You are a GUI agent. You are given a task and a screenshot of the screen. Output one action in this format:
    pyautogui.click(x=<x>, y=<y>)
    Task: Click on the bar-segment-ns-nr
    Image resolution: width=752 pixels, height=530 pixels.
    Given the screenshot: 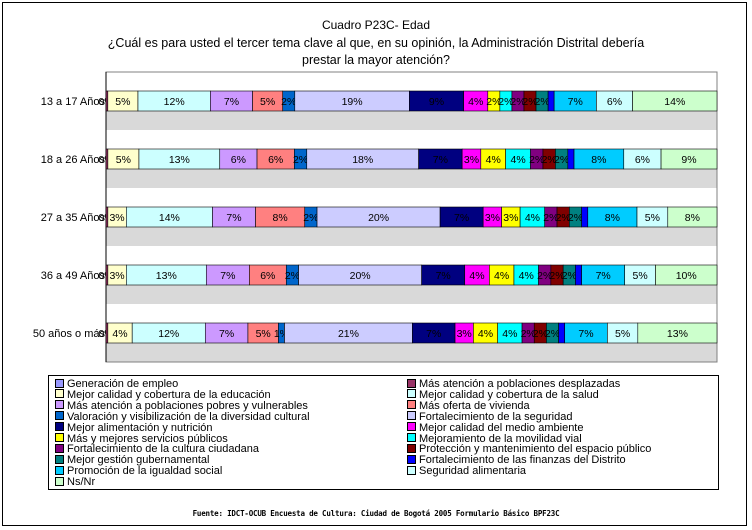 What is the action you would take?
    pyautogui.click(x=692, y=217)
    